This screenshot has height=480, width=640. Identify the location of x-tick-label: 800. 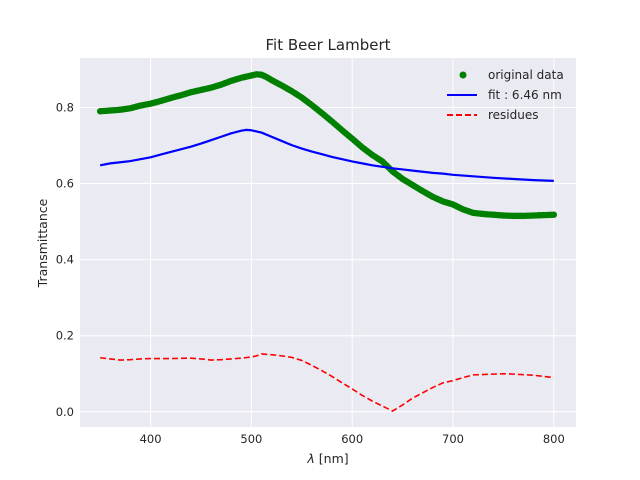
(554, 439).